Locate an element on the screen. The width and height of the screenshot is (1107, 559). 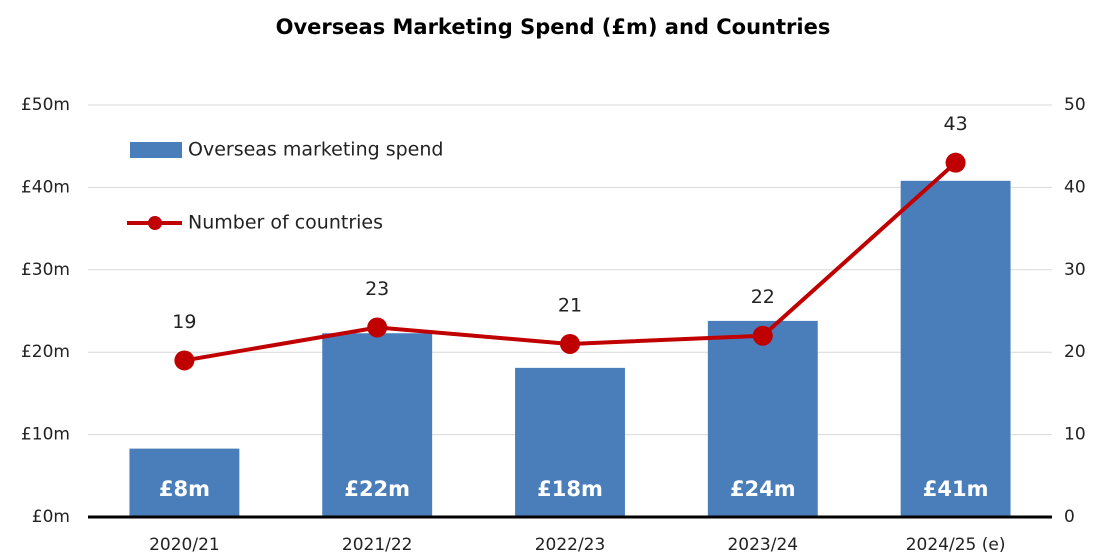
line-value-label: 23 is located at coordinates (377, 289).